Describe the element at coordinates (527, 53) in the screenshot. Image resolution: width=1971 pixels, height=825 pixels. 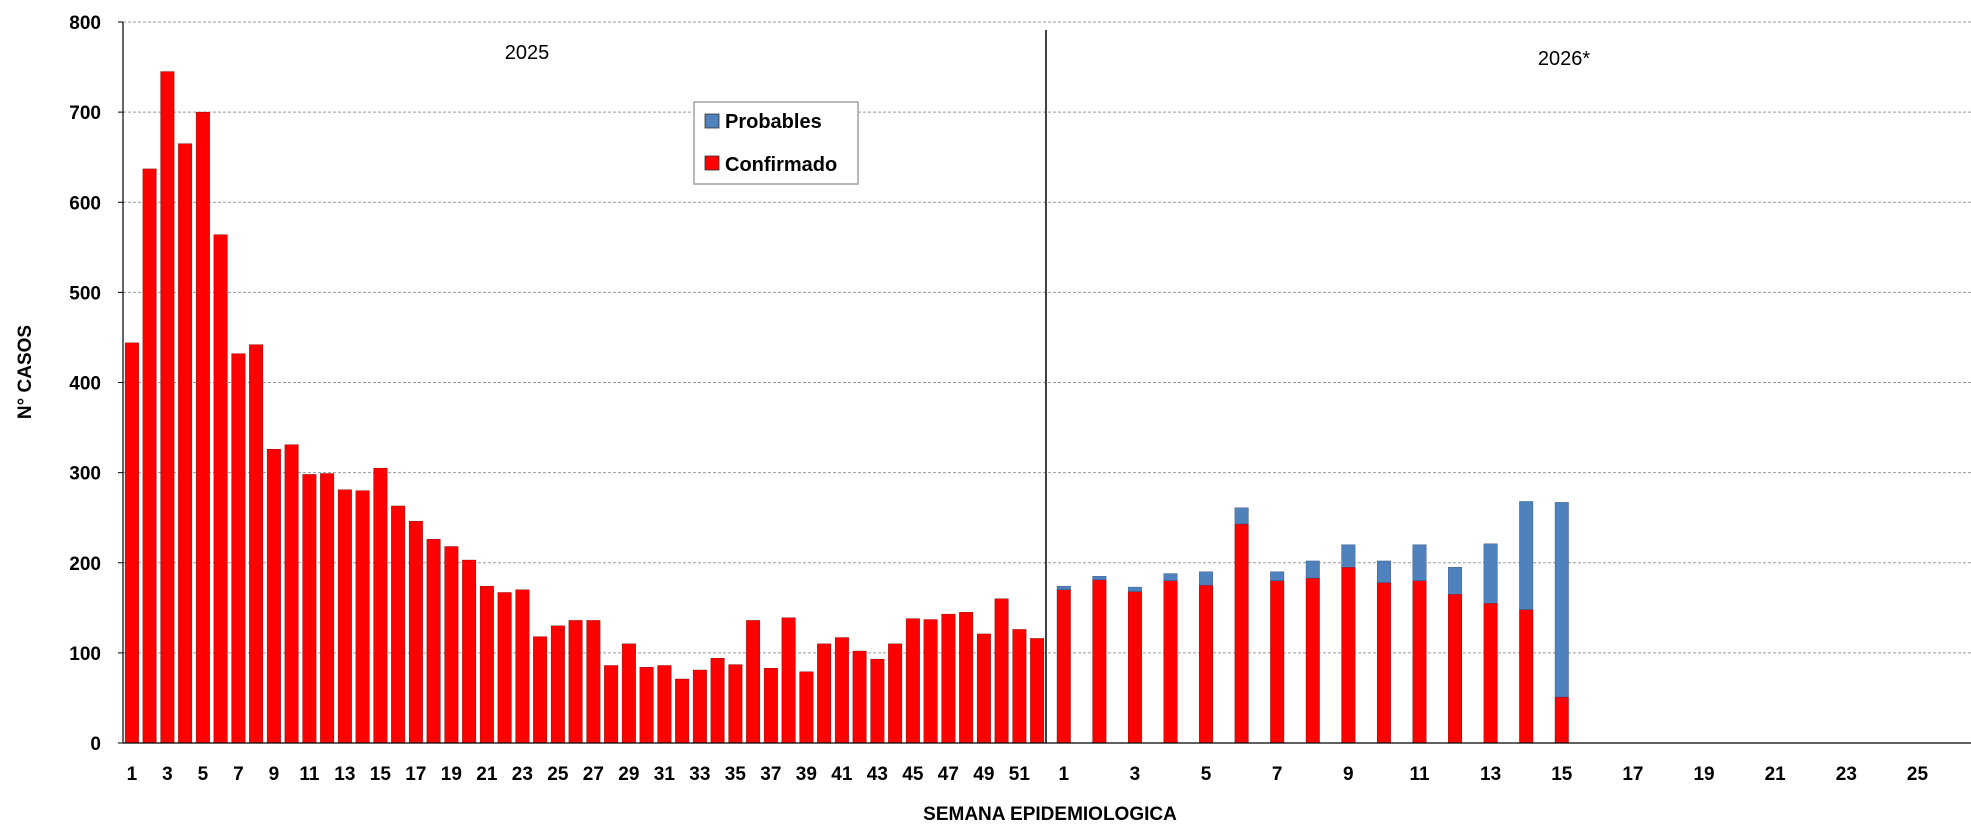
I see `period-label-2025: 2025` at that location.